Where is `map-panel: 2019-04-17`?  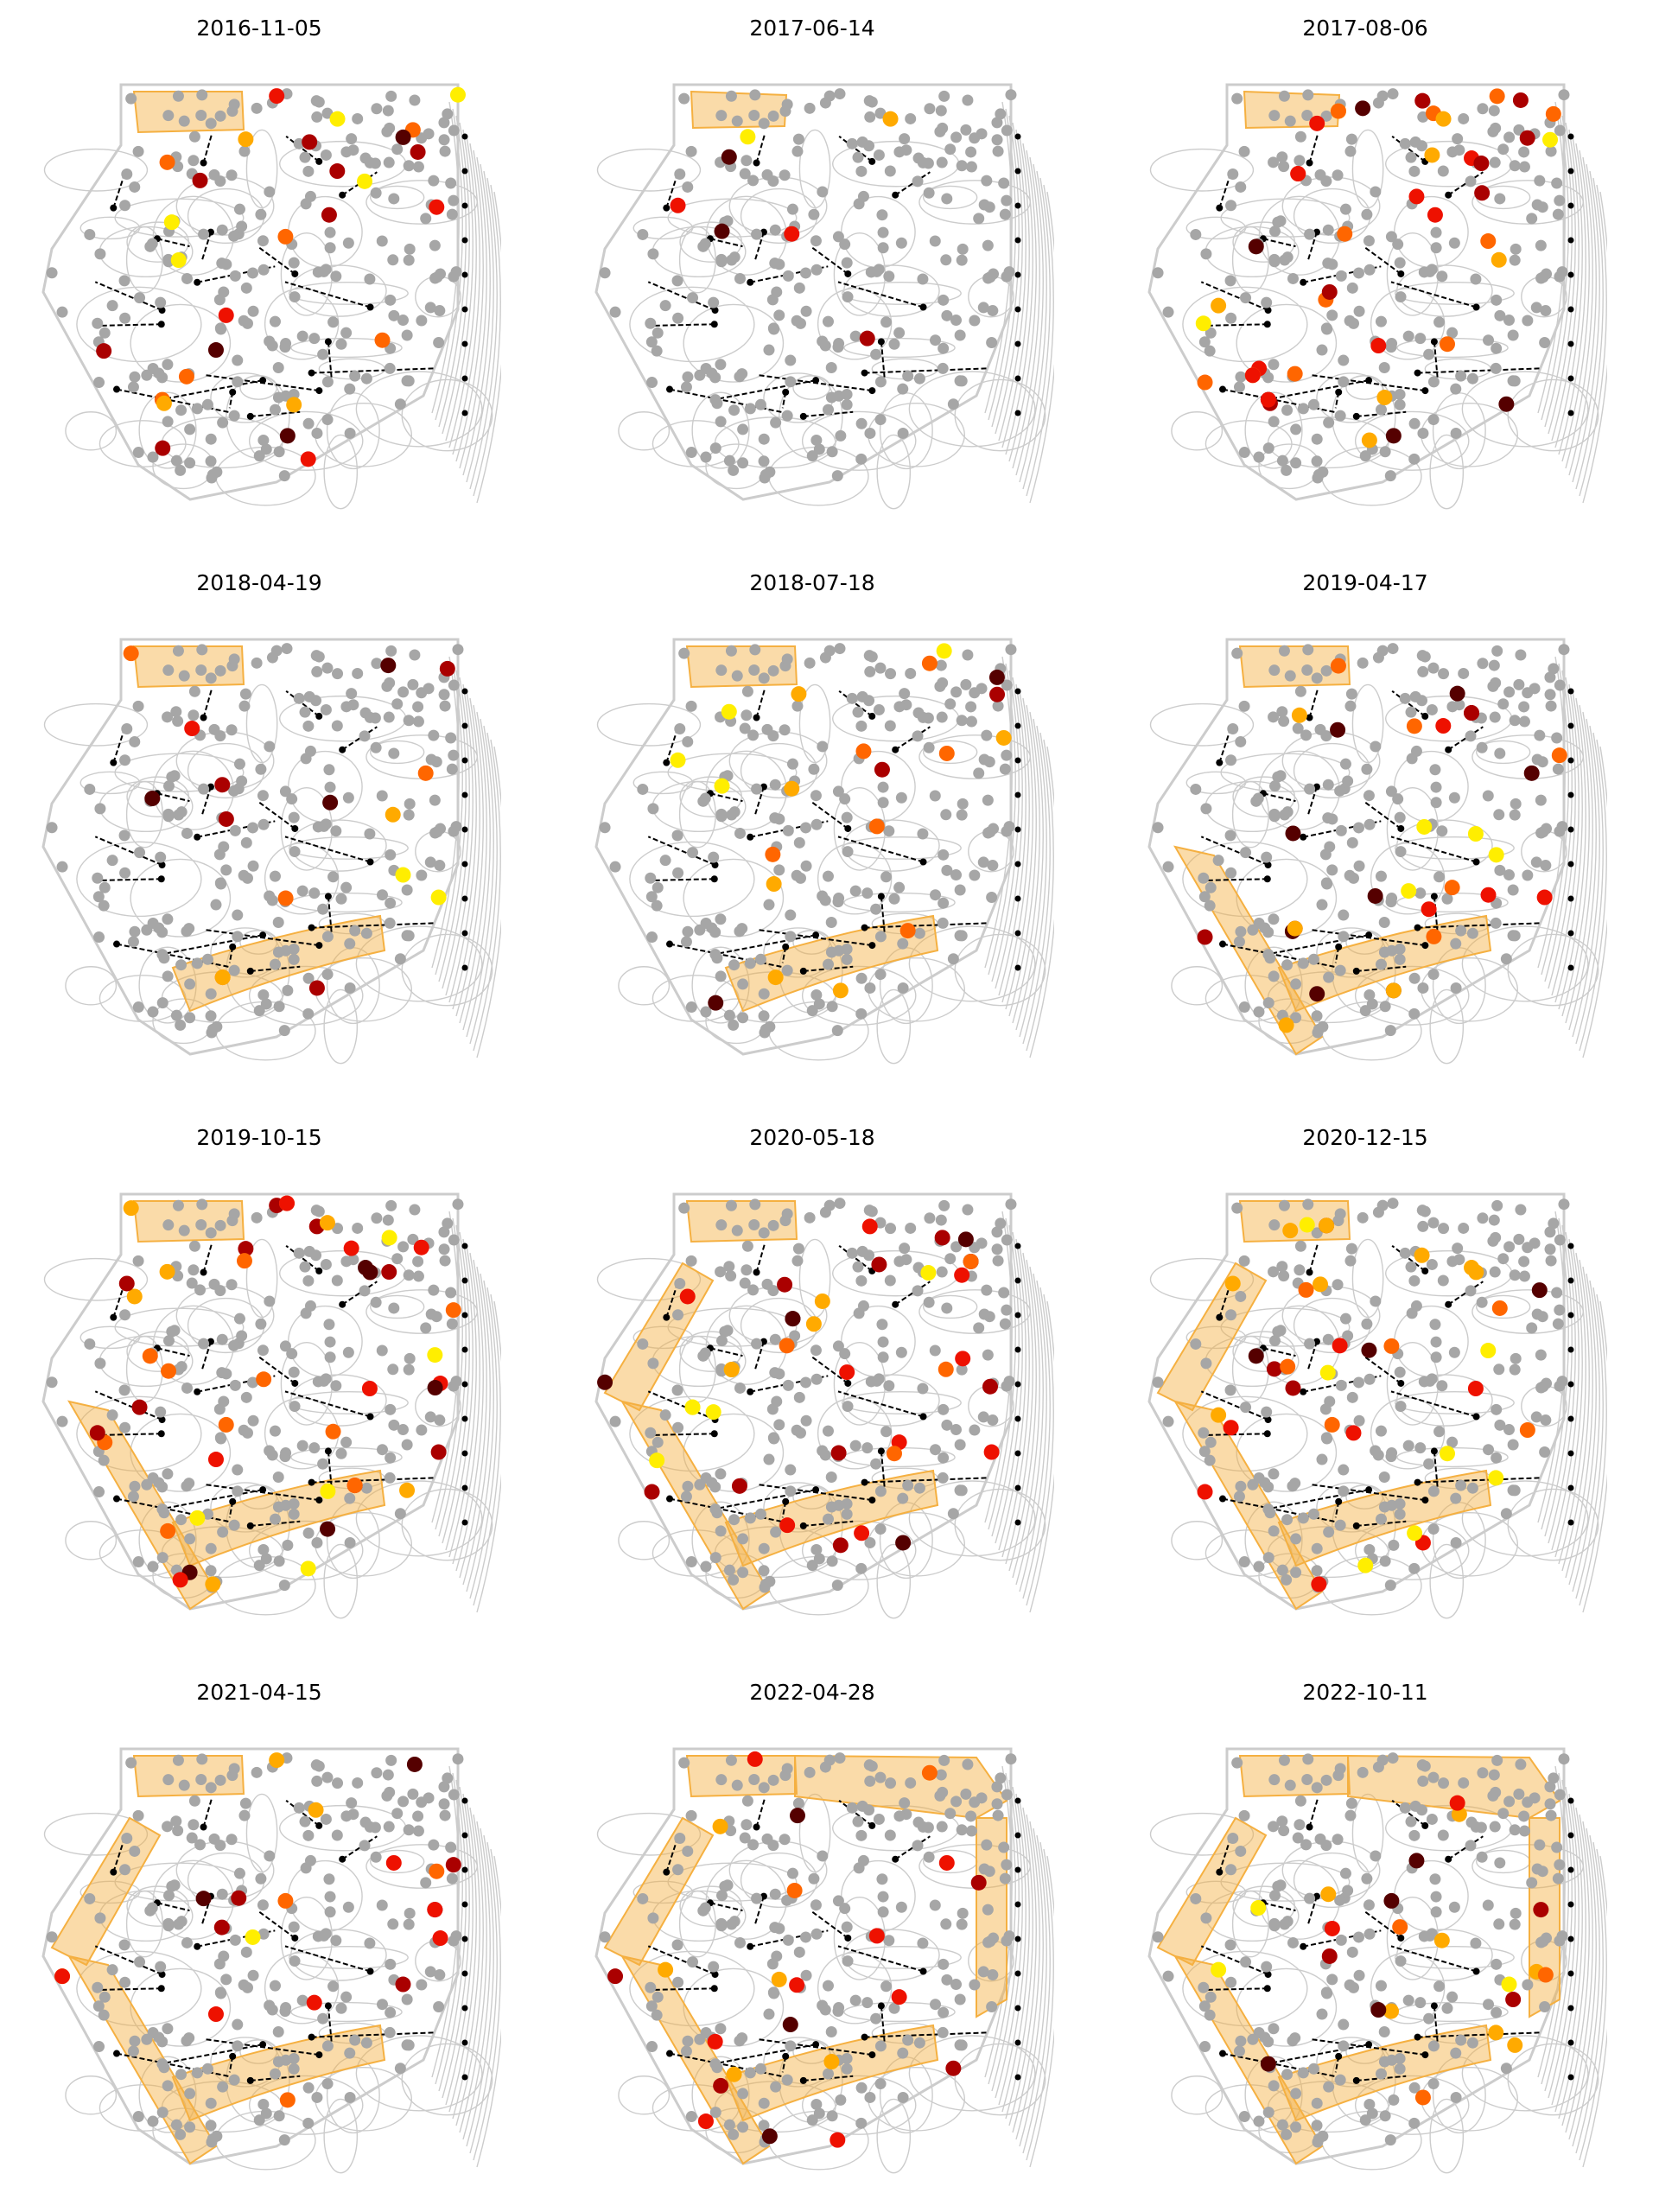
map-panel: 2019-04-17 is located at coordinates (1365, 829).